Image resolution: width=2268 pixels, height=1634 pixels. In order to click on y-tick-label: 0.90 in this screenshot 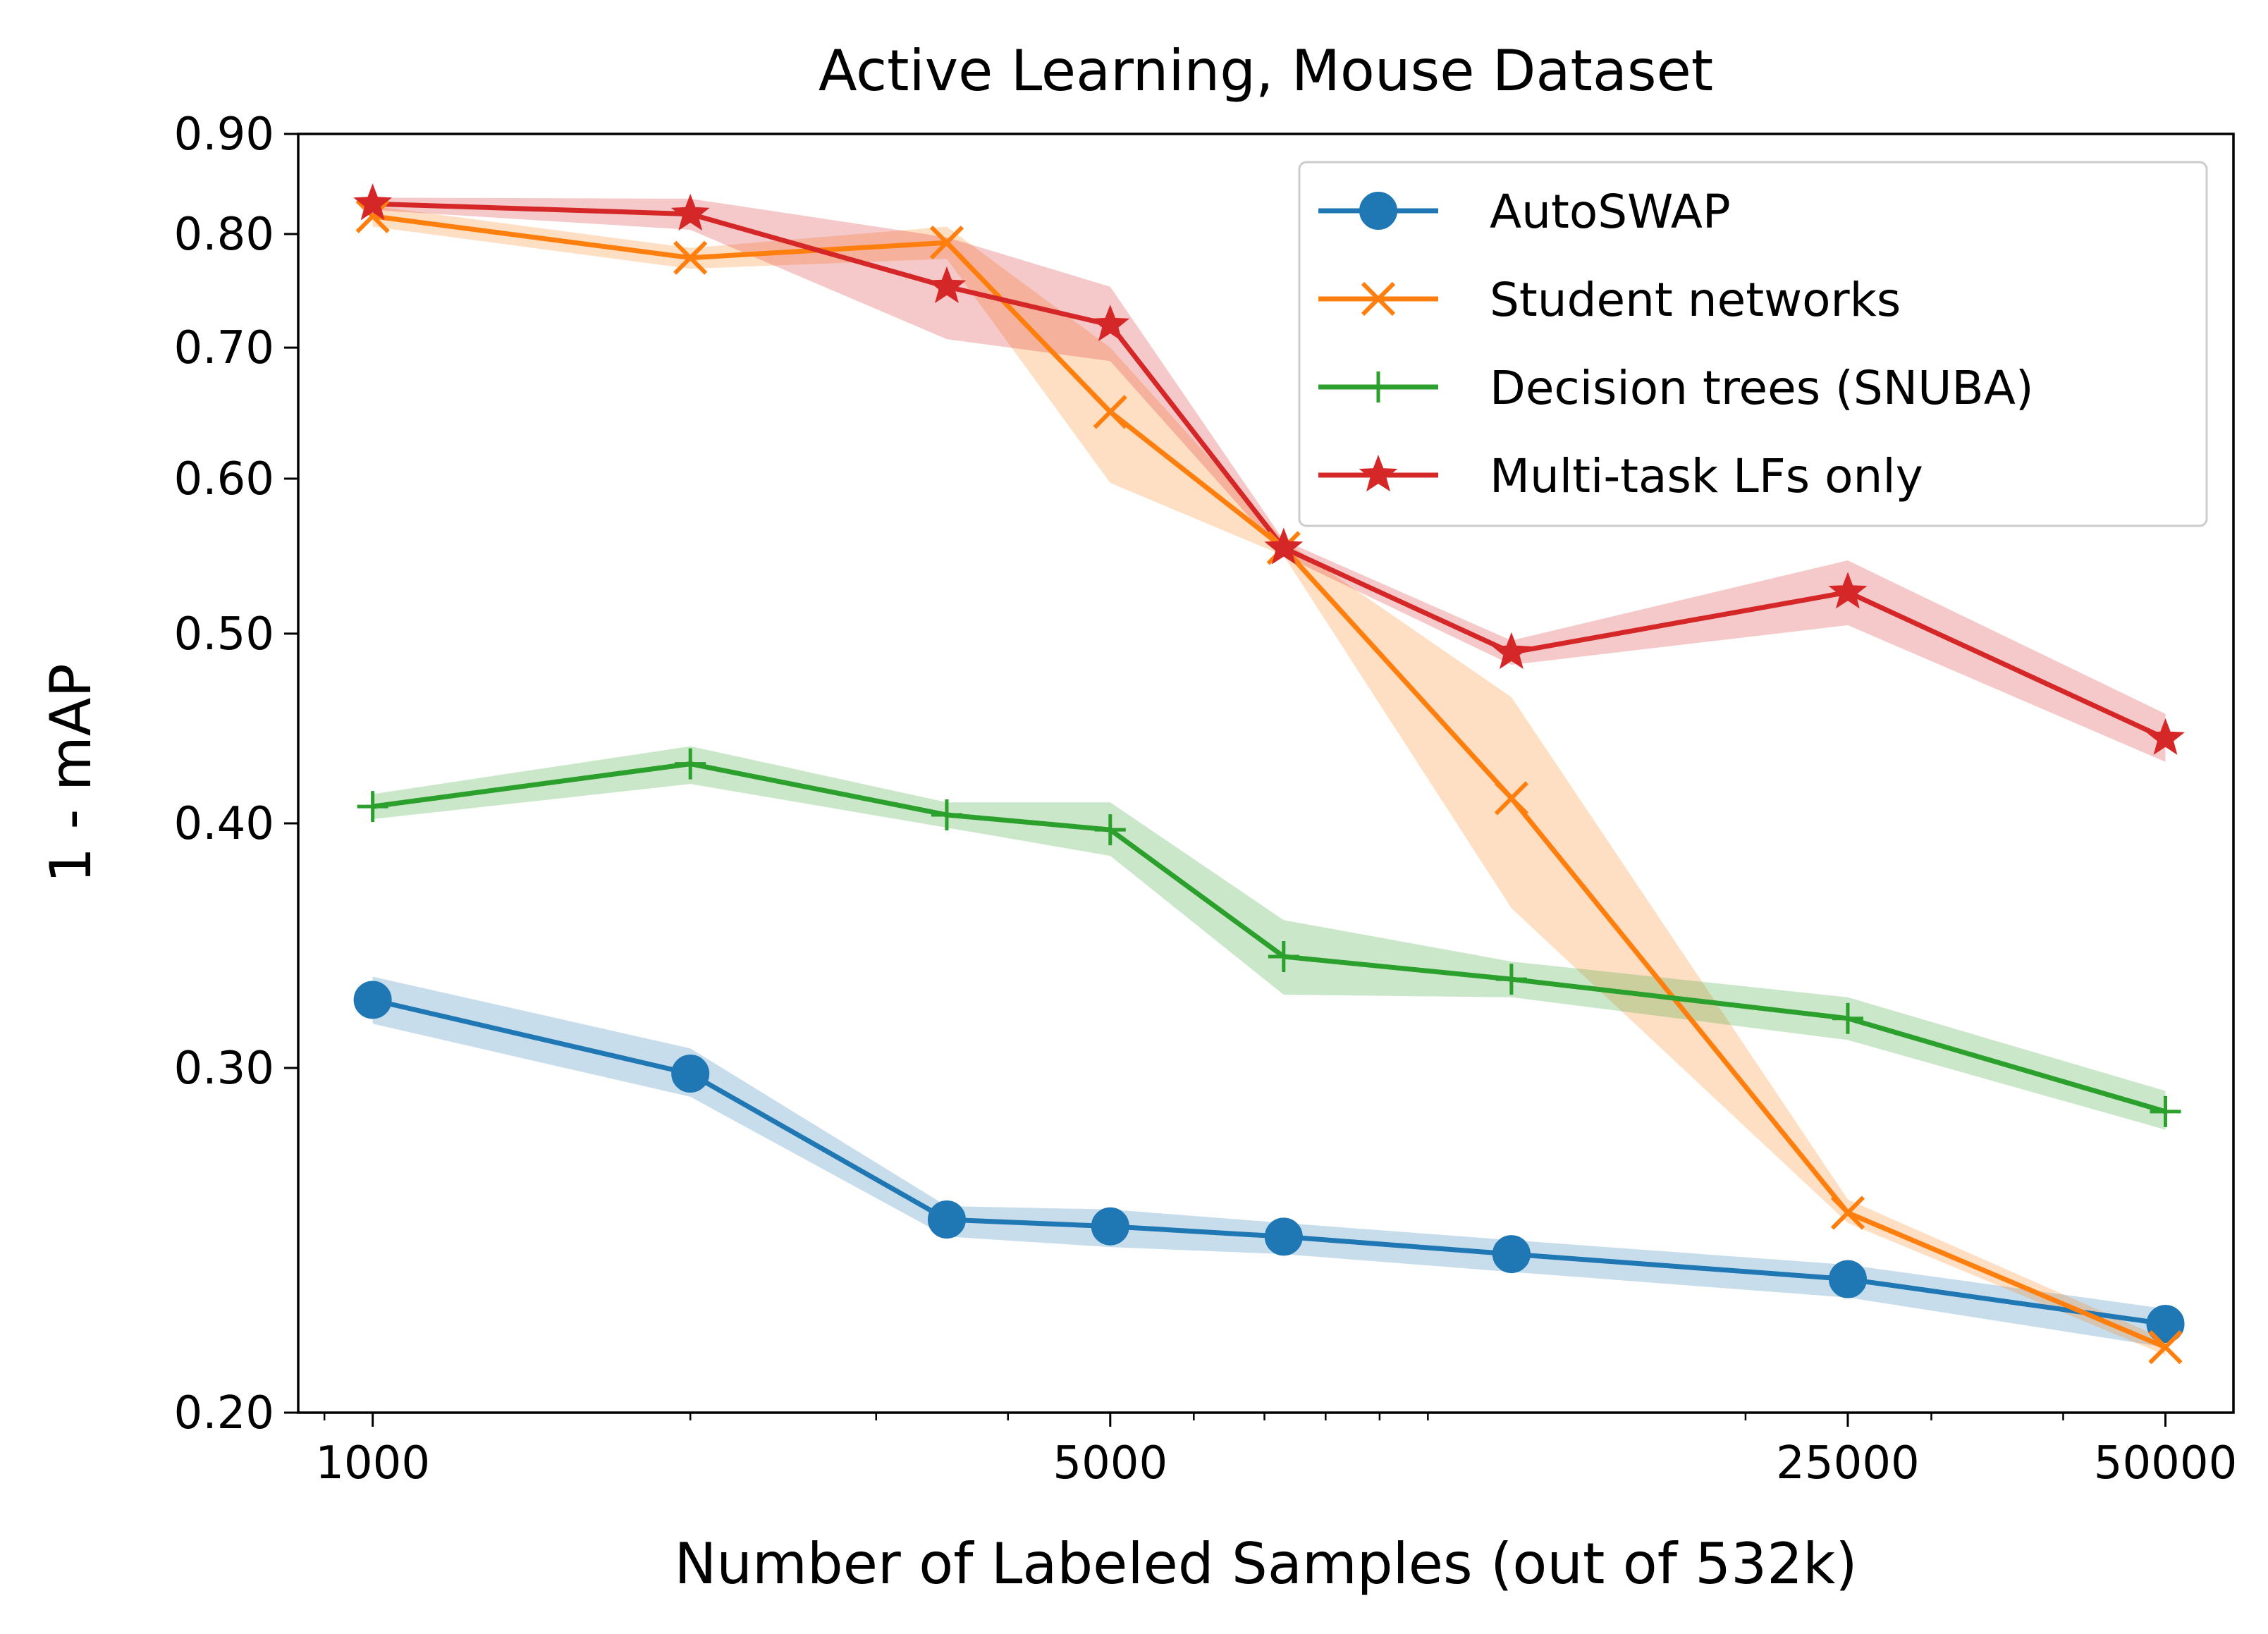, I will do `click(225, 135)`.